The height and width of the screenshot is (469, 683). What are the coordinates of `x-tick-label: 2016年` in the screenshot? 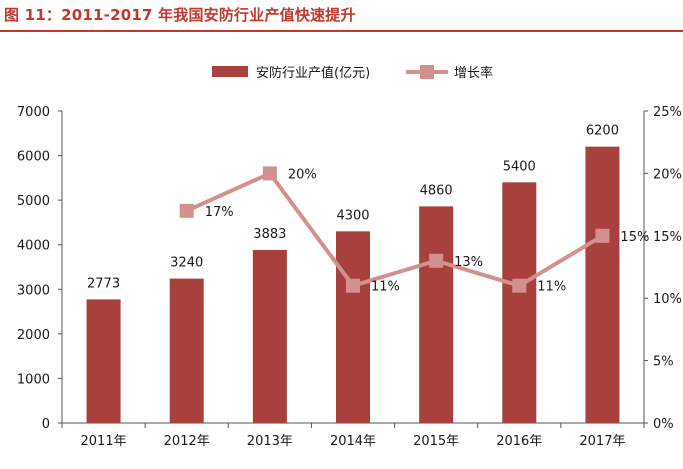 It's located at (519, 441).